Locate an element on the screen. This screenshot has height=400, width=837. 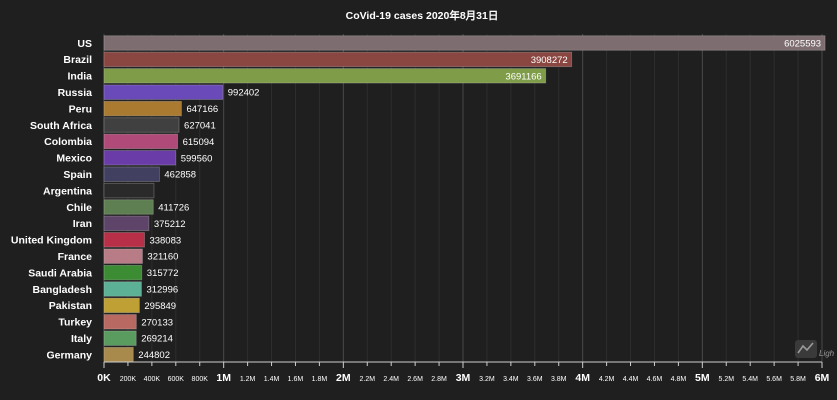
value-label: 627041 is located at coordinates (200, 126).